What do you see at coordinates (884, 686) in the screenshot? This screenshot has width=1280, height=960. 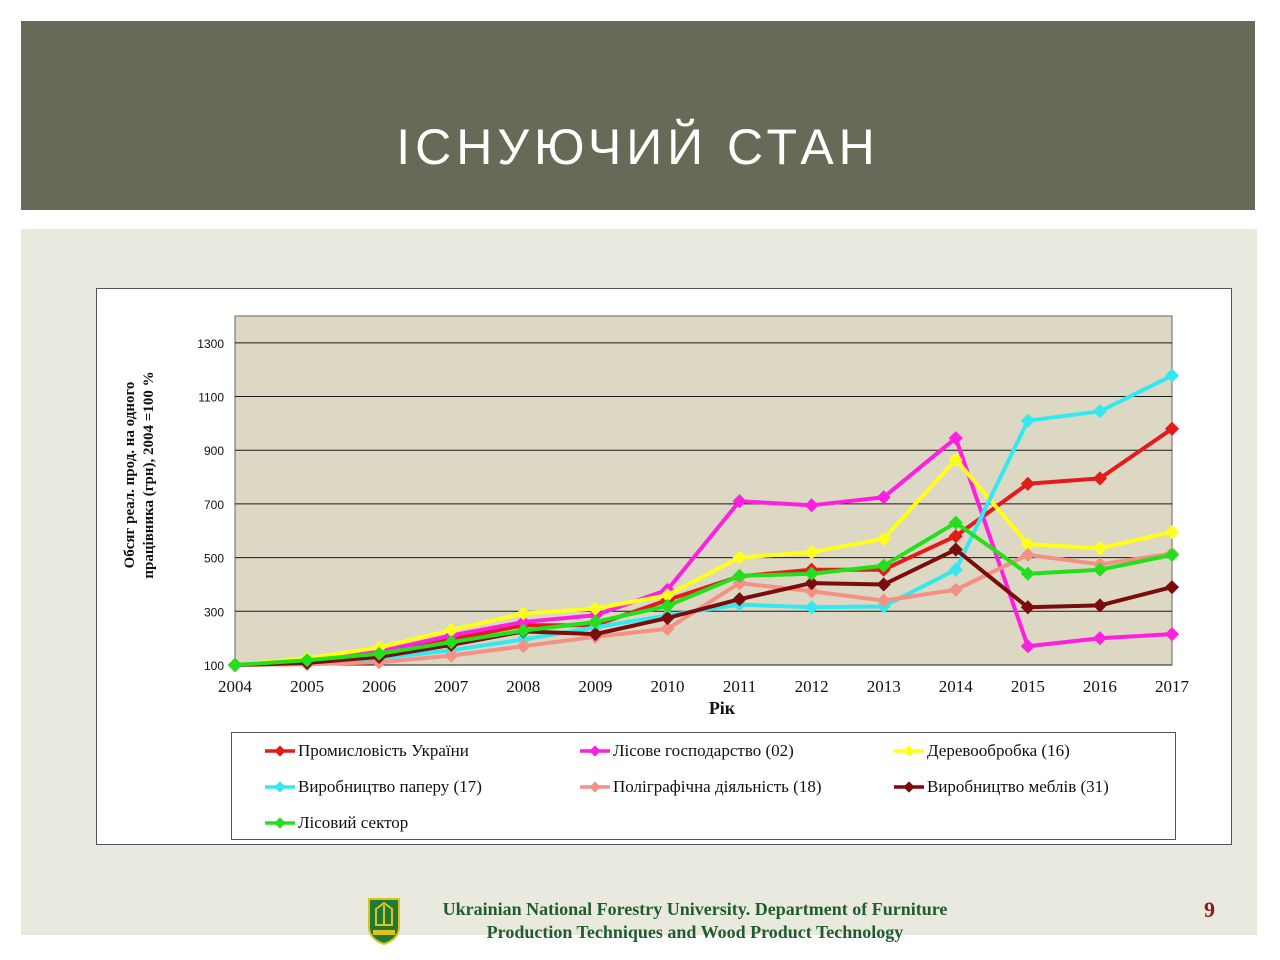 I see `x-tick-label: 2013` at bounding box center [884, 686].